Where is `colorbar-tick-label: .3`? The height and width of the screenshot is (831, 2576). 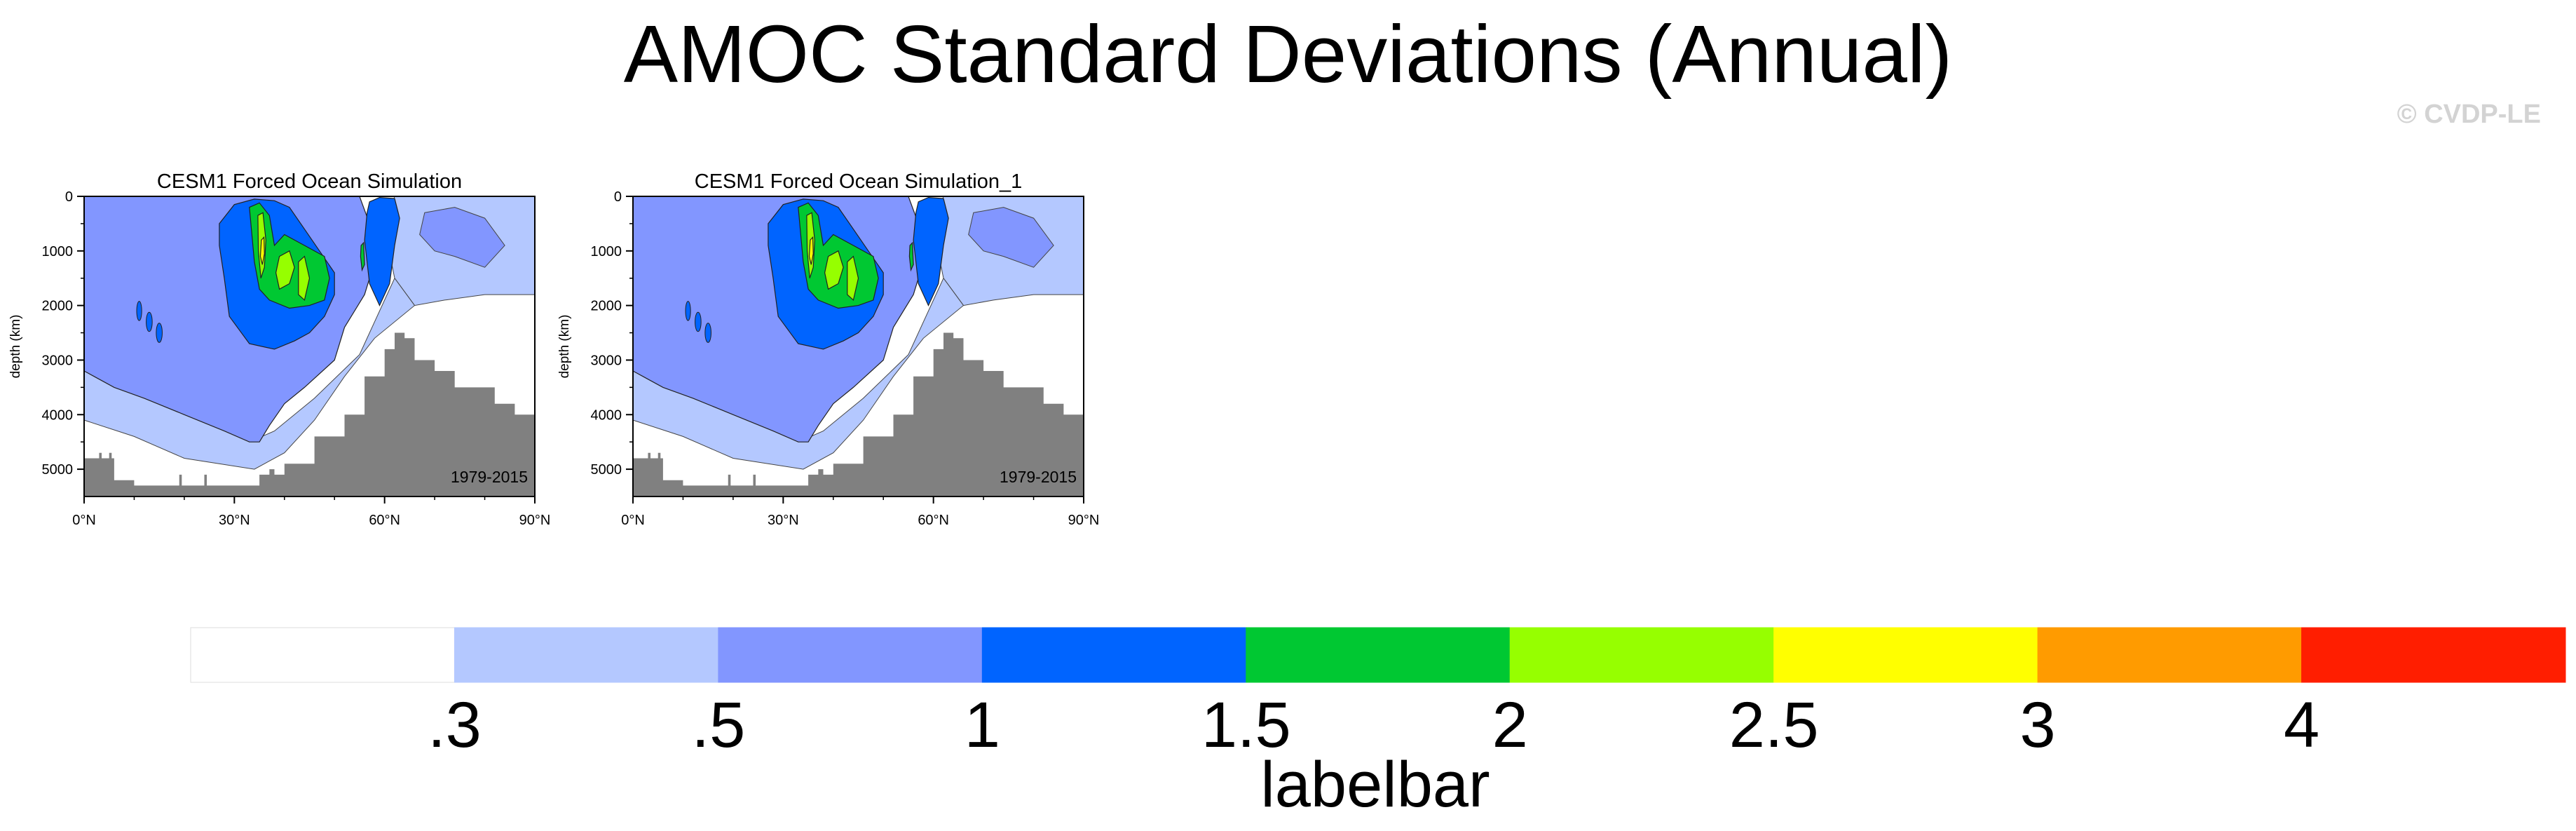 colorbar-tick-label: .3 is located at coordinates (455, 725).